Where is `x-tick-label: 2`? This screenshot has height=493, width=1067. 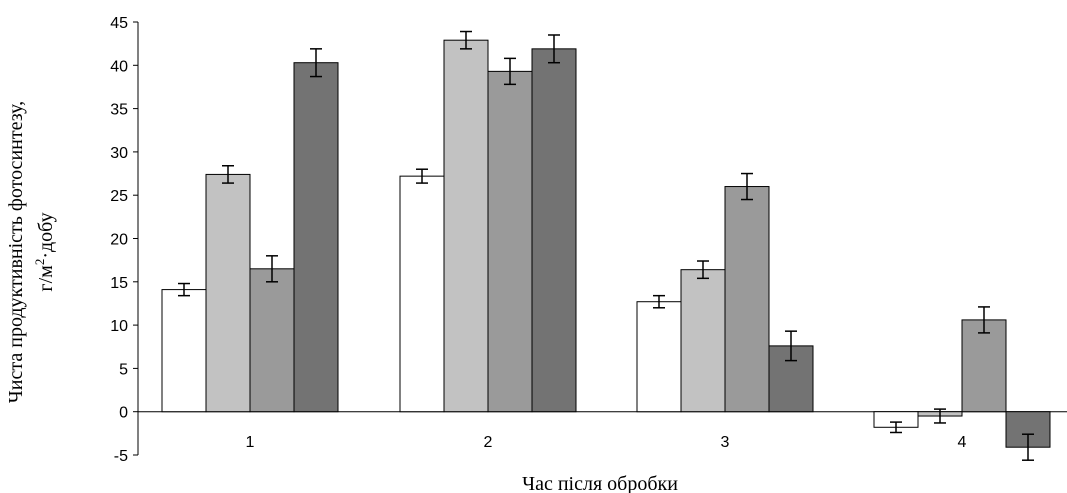 x-tick-label: 2 is located at coordinates (488, 442).